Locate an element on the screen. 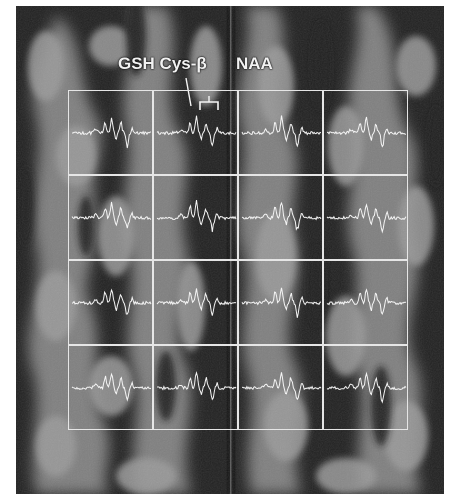 This screenshot has width=458, height=496. naa-label: NAA is located at coordinates (254, 63).